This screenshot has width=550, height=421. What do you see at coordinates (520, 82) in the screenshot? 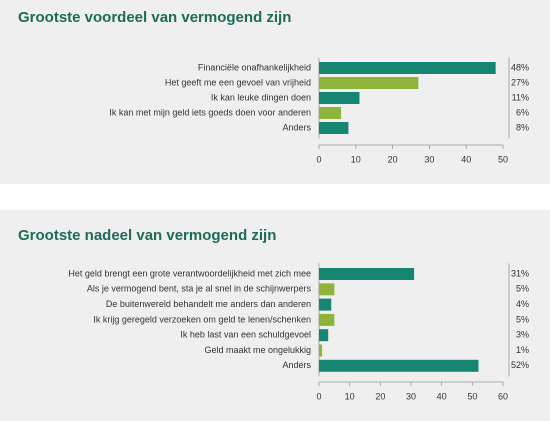
I see `value-label: 27%` at bounding box center [520, 82].